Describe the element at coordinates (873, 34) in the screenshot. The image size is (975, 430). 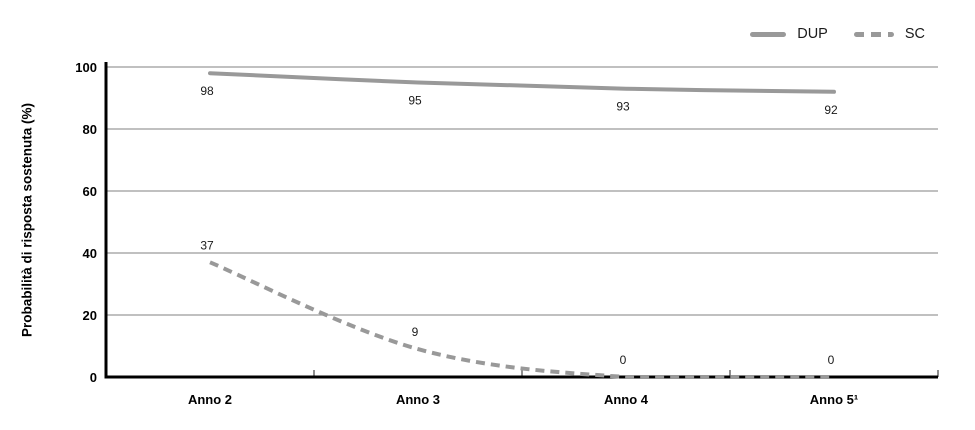
I see `sc-line-sample-icon` at that location.